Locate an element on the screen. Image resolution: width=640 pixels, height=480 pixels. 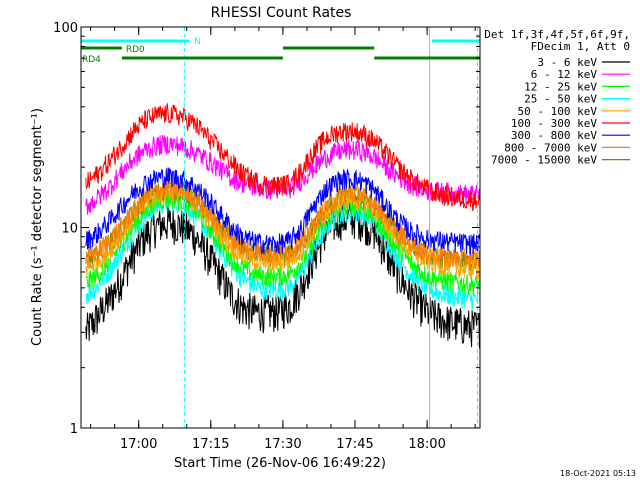
chart-title: RHESSI Count Rates is located at coordinates (281, 13).